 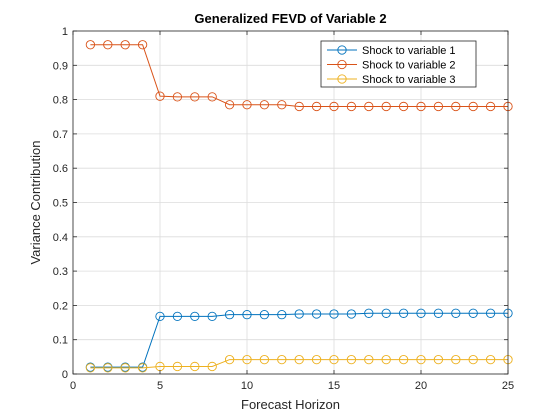 What do you see at coordinates (508, 386) in the screenshot?
I see `x-tick-label: 25` at bounding box center [508, 386].